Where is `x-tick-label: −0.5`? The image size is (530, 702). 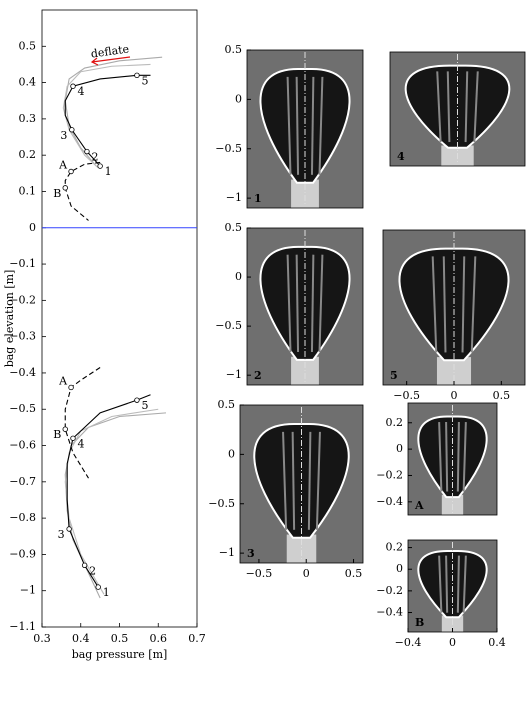 x-tick-label: −0.5 is located at coordinates (259, 573).